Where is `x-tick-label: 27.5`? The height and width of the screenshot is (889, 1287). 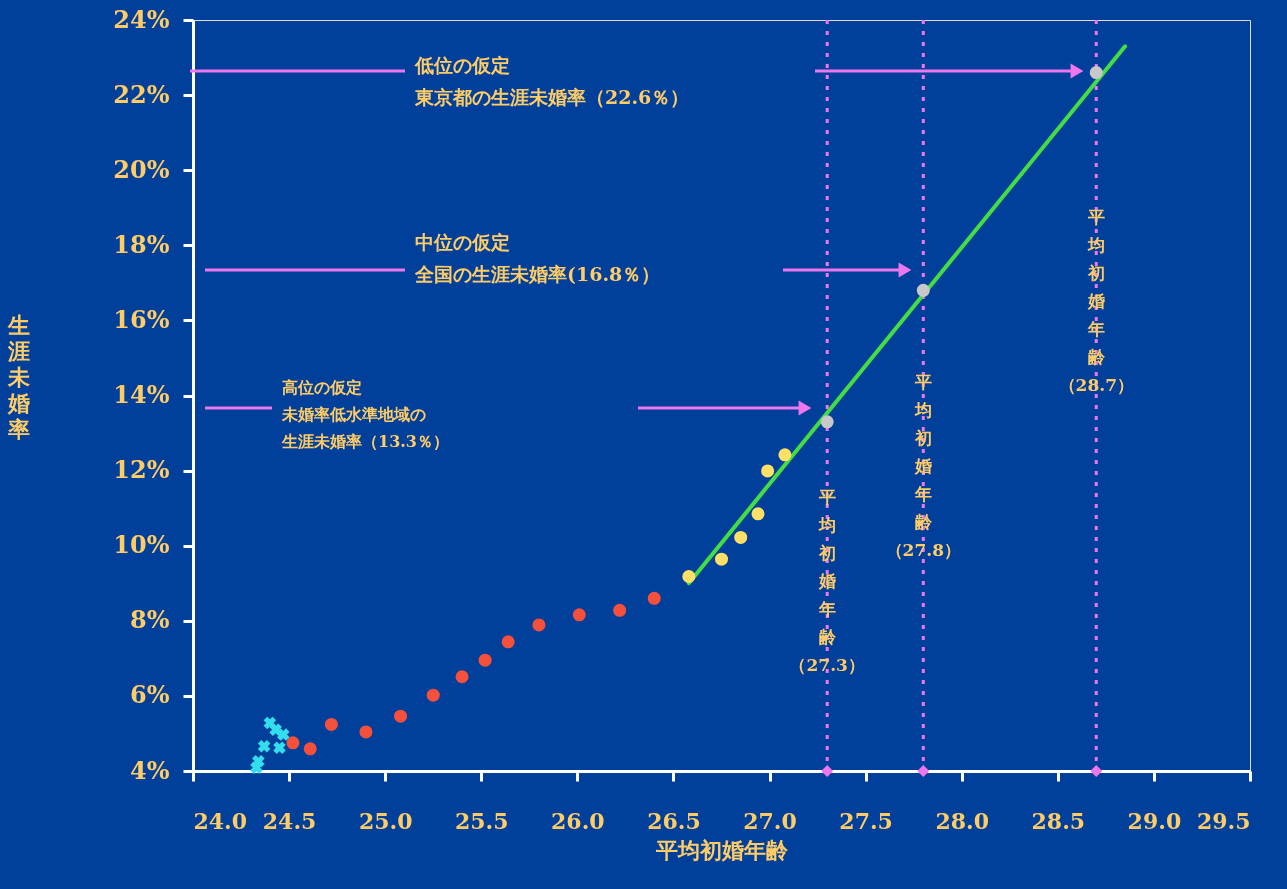 x-tick-label: 27.5 is located at coordinates (866, 820).